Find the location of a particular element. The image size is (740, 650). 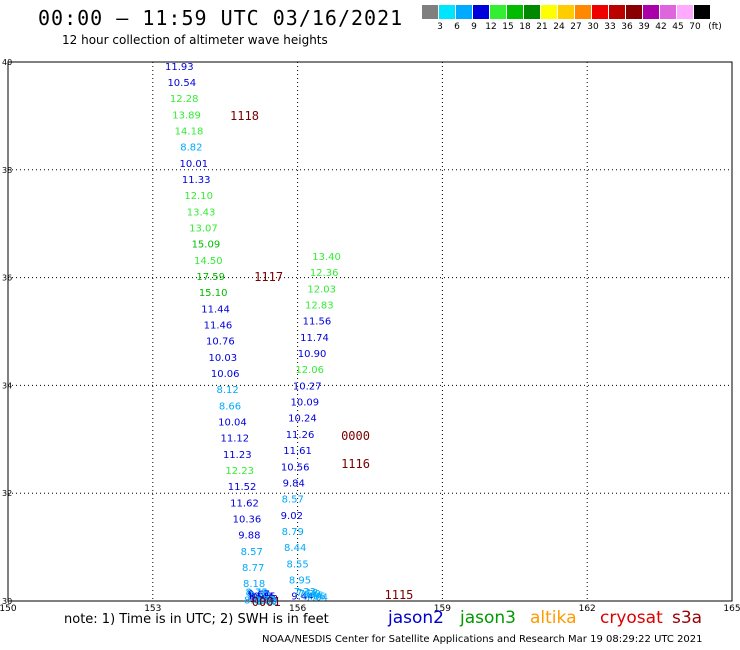

pass-time-label: 1118 is located at coordinates (244, 116).